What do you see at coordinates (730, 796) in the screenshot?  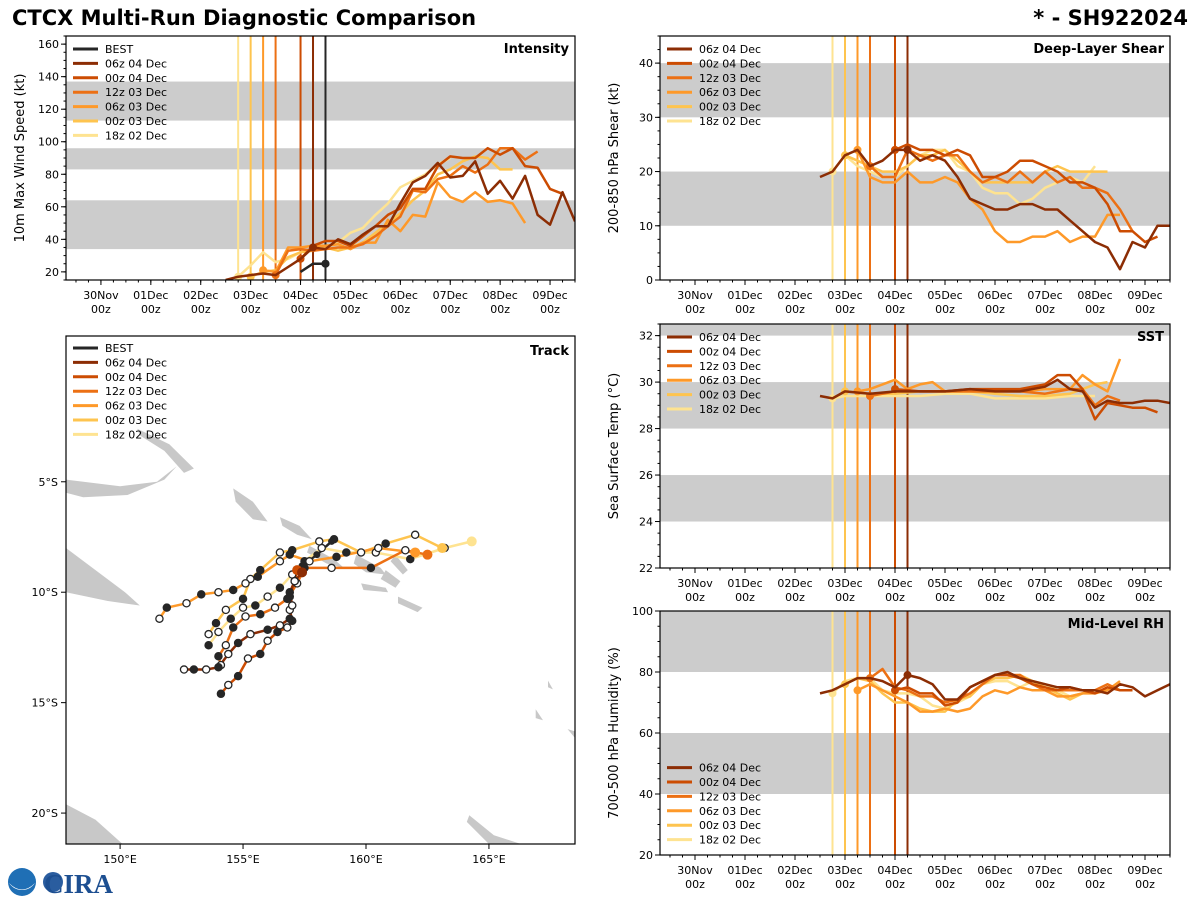 I see `legend-label: 12z 03 Dec` at bounding box center [730, 796].